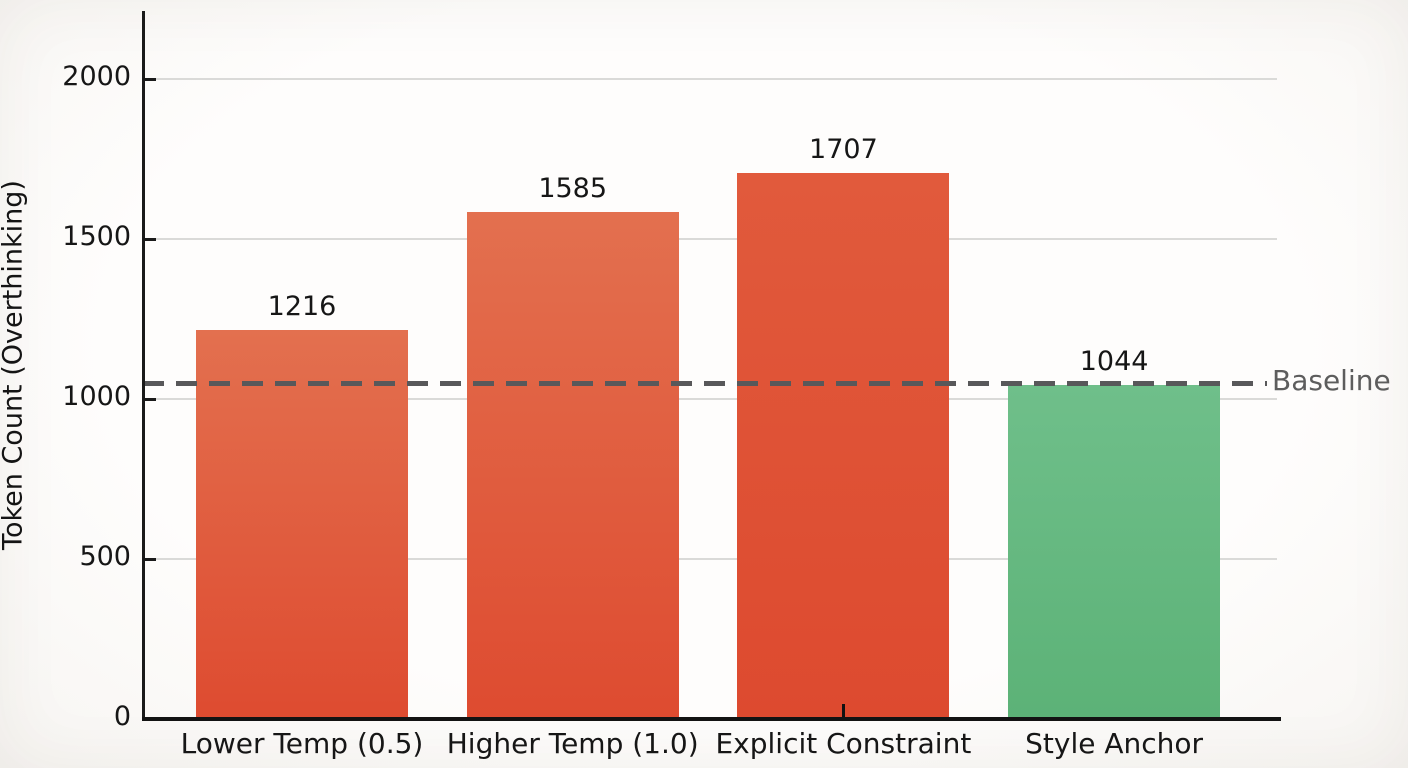 The width and height of the screenshot is (1408, 768). Describe the element at coordinates (105, 556) in the screenshot. I see `y-tick-label: 500` at that location.